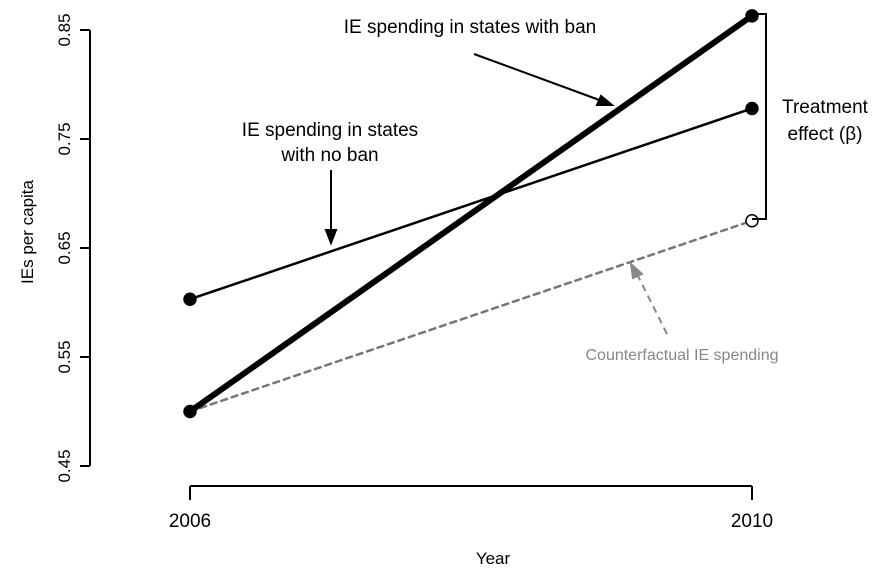 Image resolution: width=876 pixels, height=569 pixels. I want to click on counterfactual-arrow, so click(648, 298).